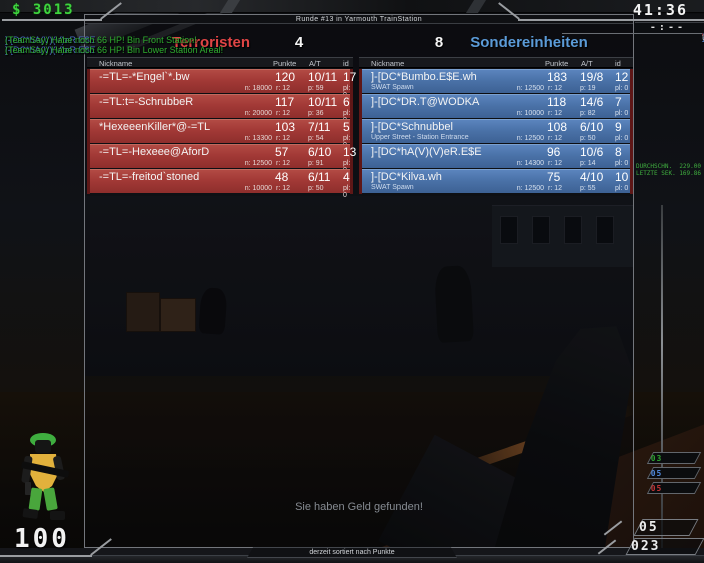  I want to click on top-bar-slash, so click(230, 6).